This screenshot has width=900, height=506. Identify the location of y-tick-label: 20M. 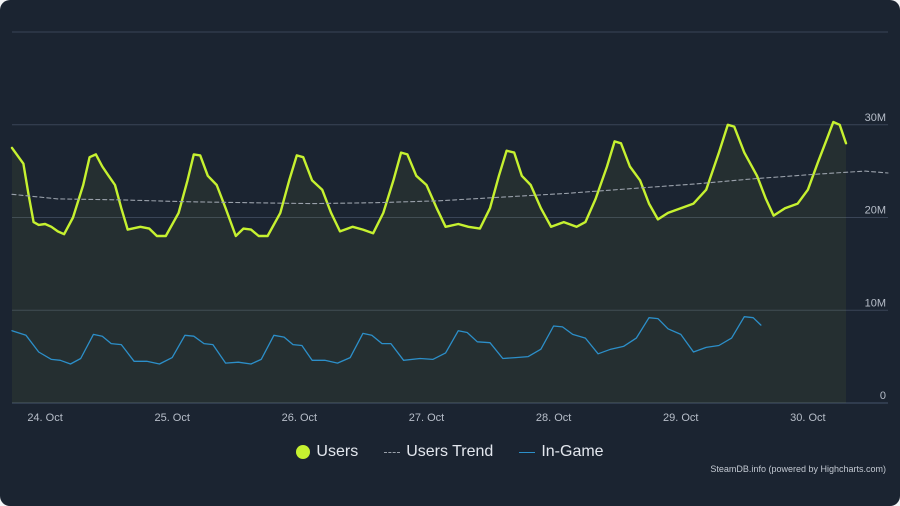
(875, 211).